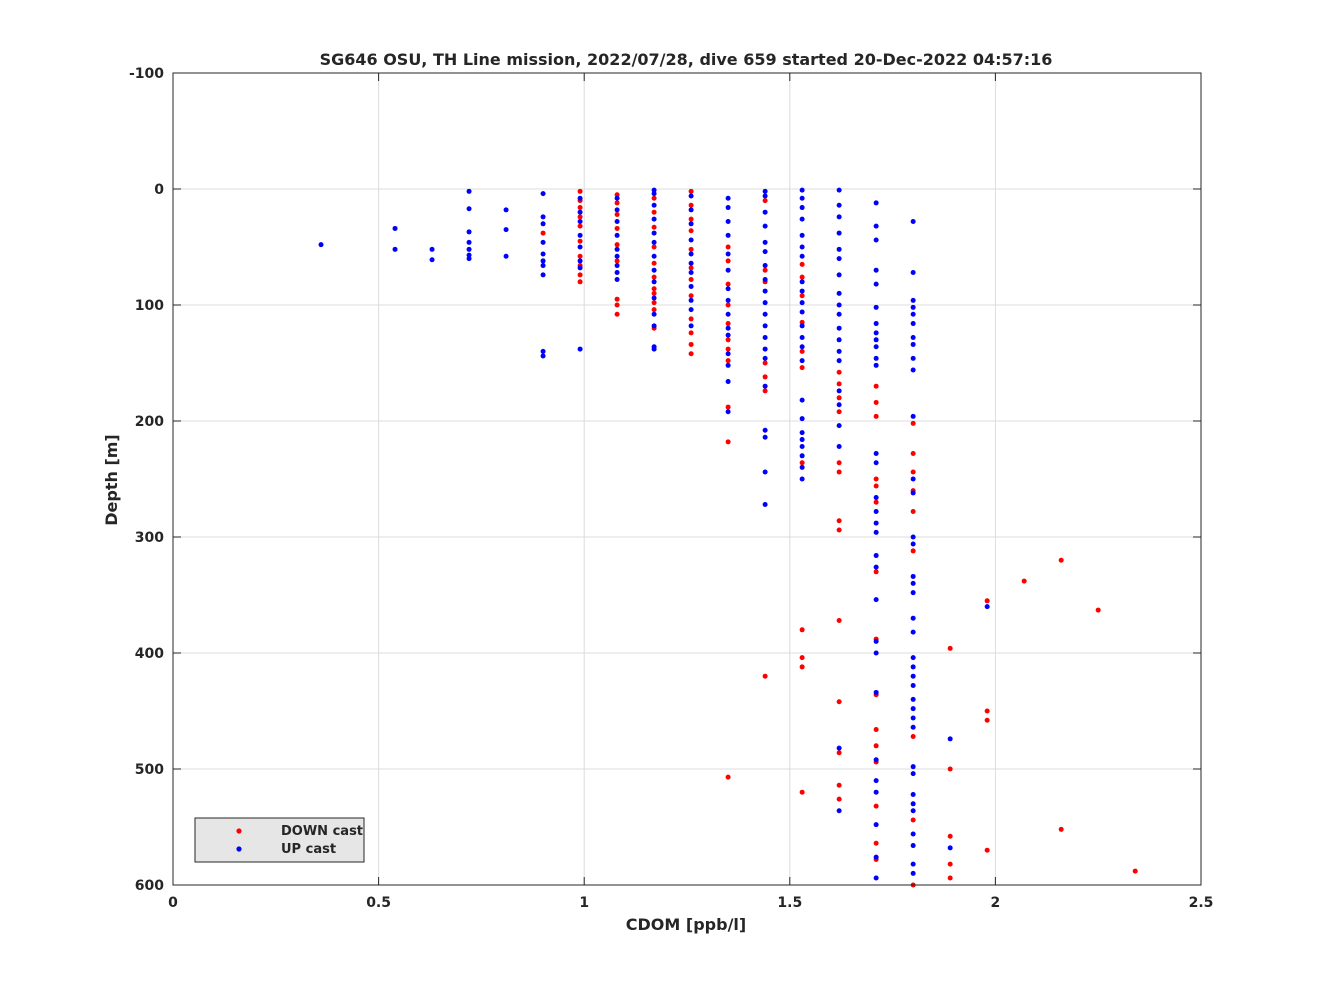 This screenshot has height=996, width=1328. What do you see at coordinates (686, 924) in the screenshot?
I see `x-axis-label: CDOM [ppb/l]` at bounding box center [686, 924].